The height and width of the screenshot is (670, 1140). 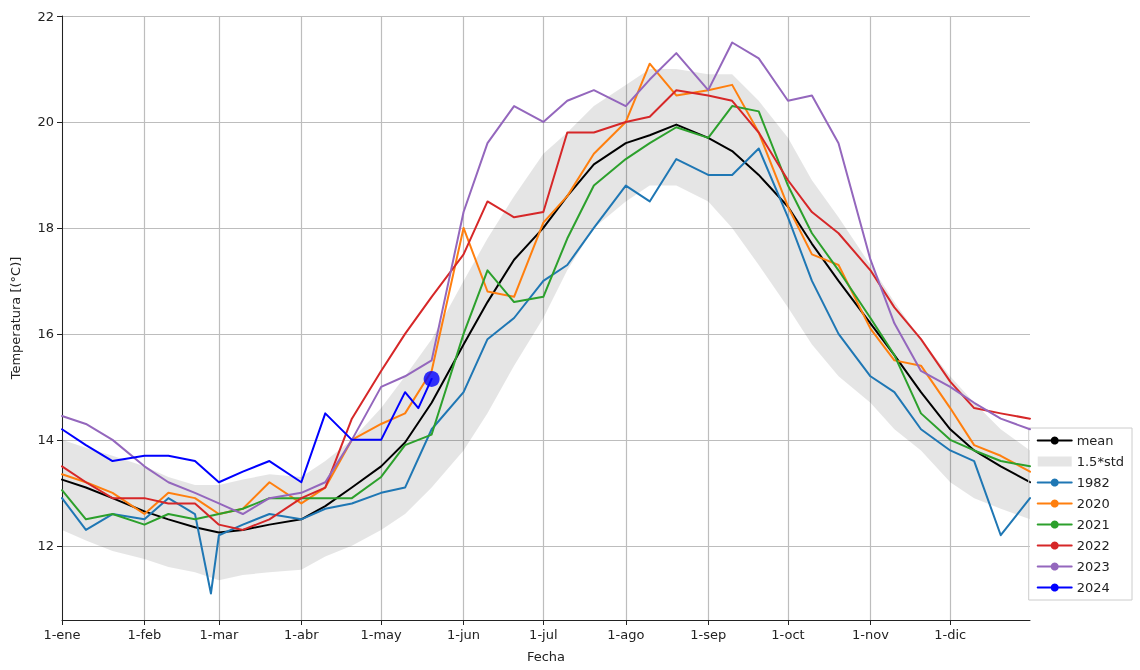 What do you see at coordinates (45, 228) in the screenshot?
I see `y-tick-label: 18` at bounding box center [45, 228].